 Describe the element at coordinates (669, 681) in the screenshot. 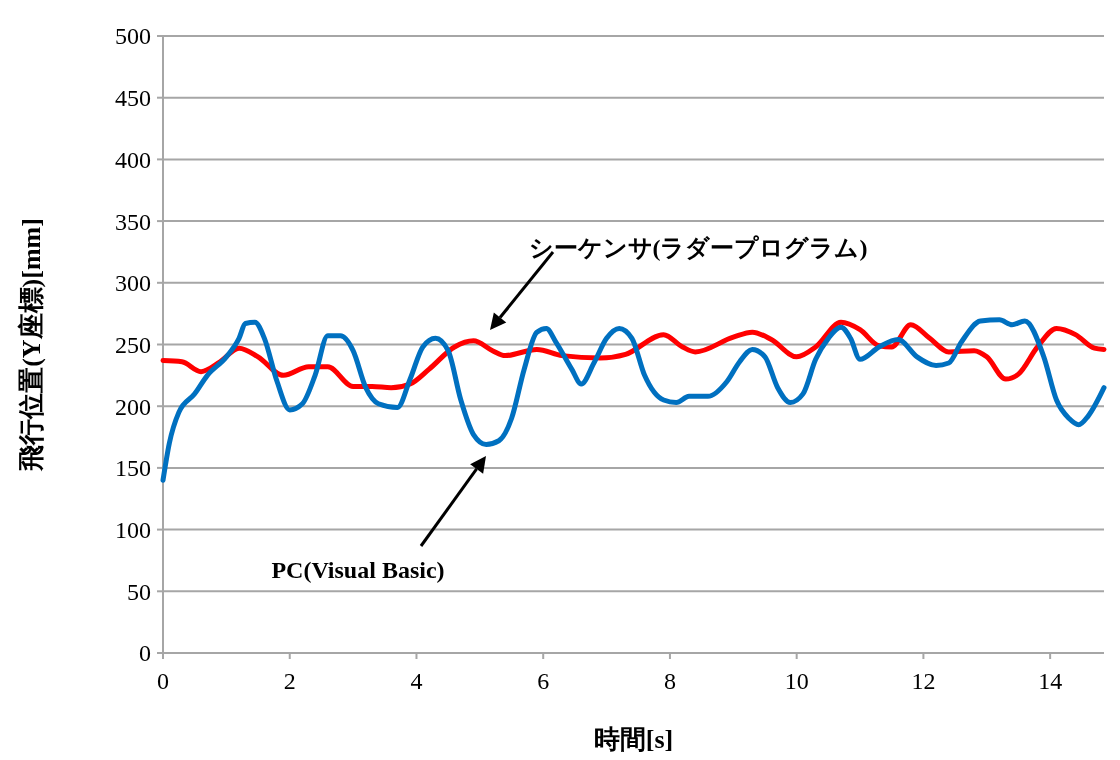

I see `x-tick-label: 8` at that location.